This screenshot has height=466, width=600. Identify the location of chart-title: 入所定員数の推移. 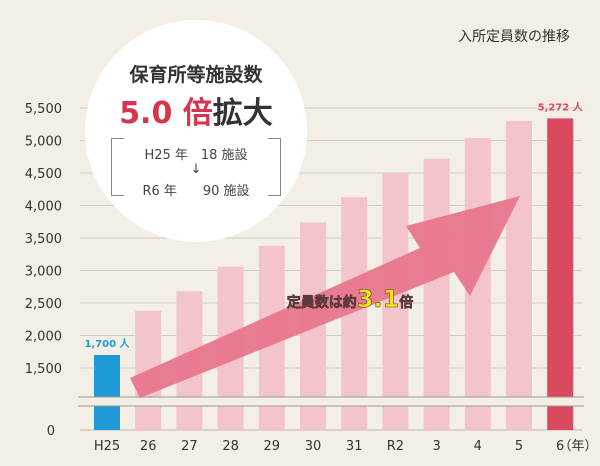
(514, 37).